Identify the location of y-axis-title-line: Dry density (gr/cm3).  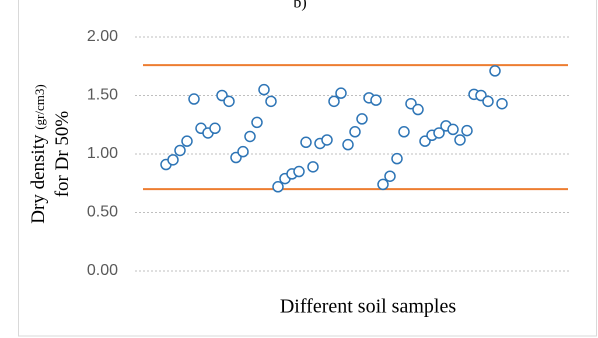
(38, 153).